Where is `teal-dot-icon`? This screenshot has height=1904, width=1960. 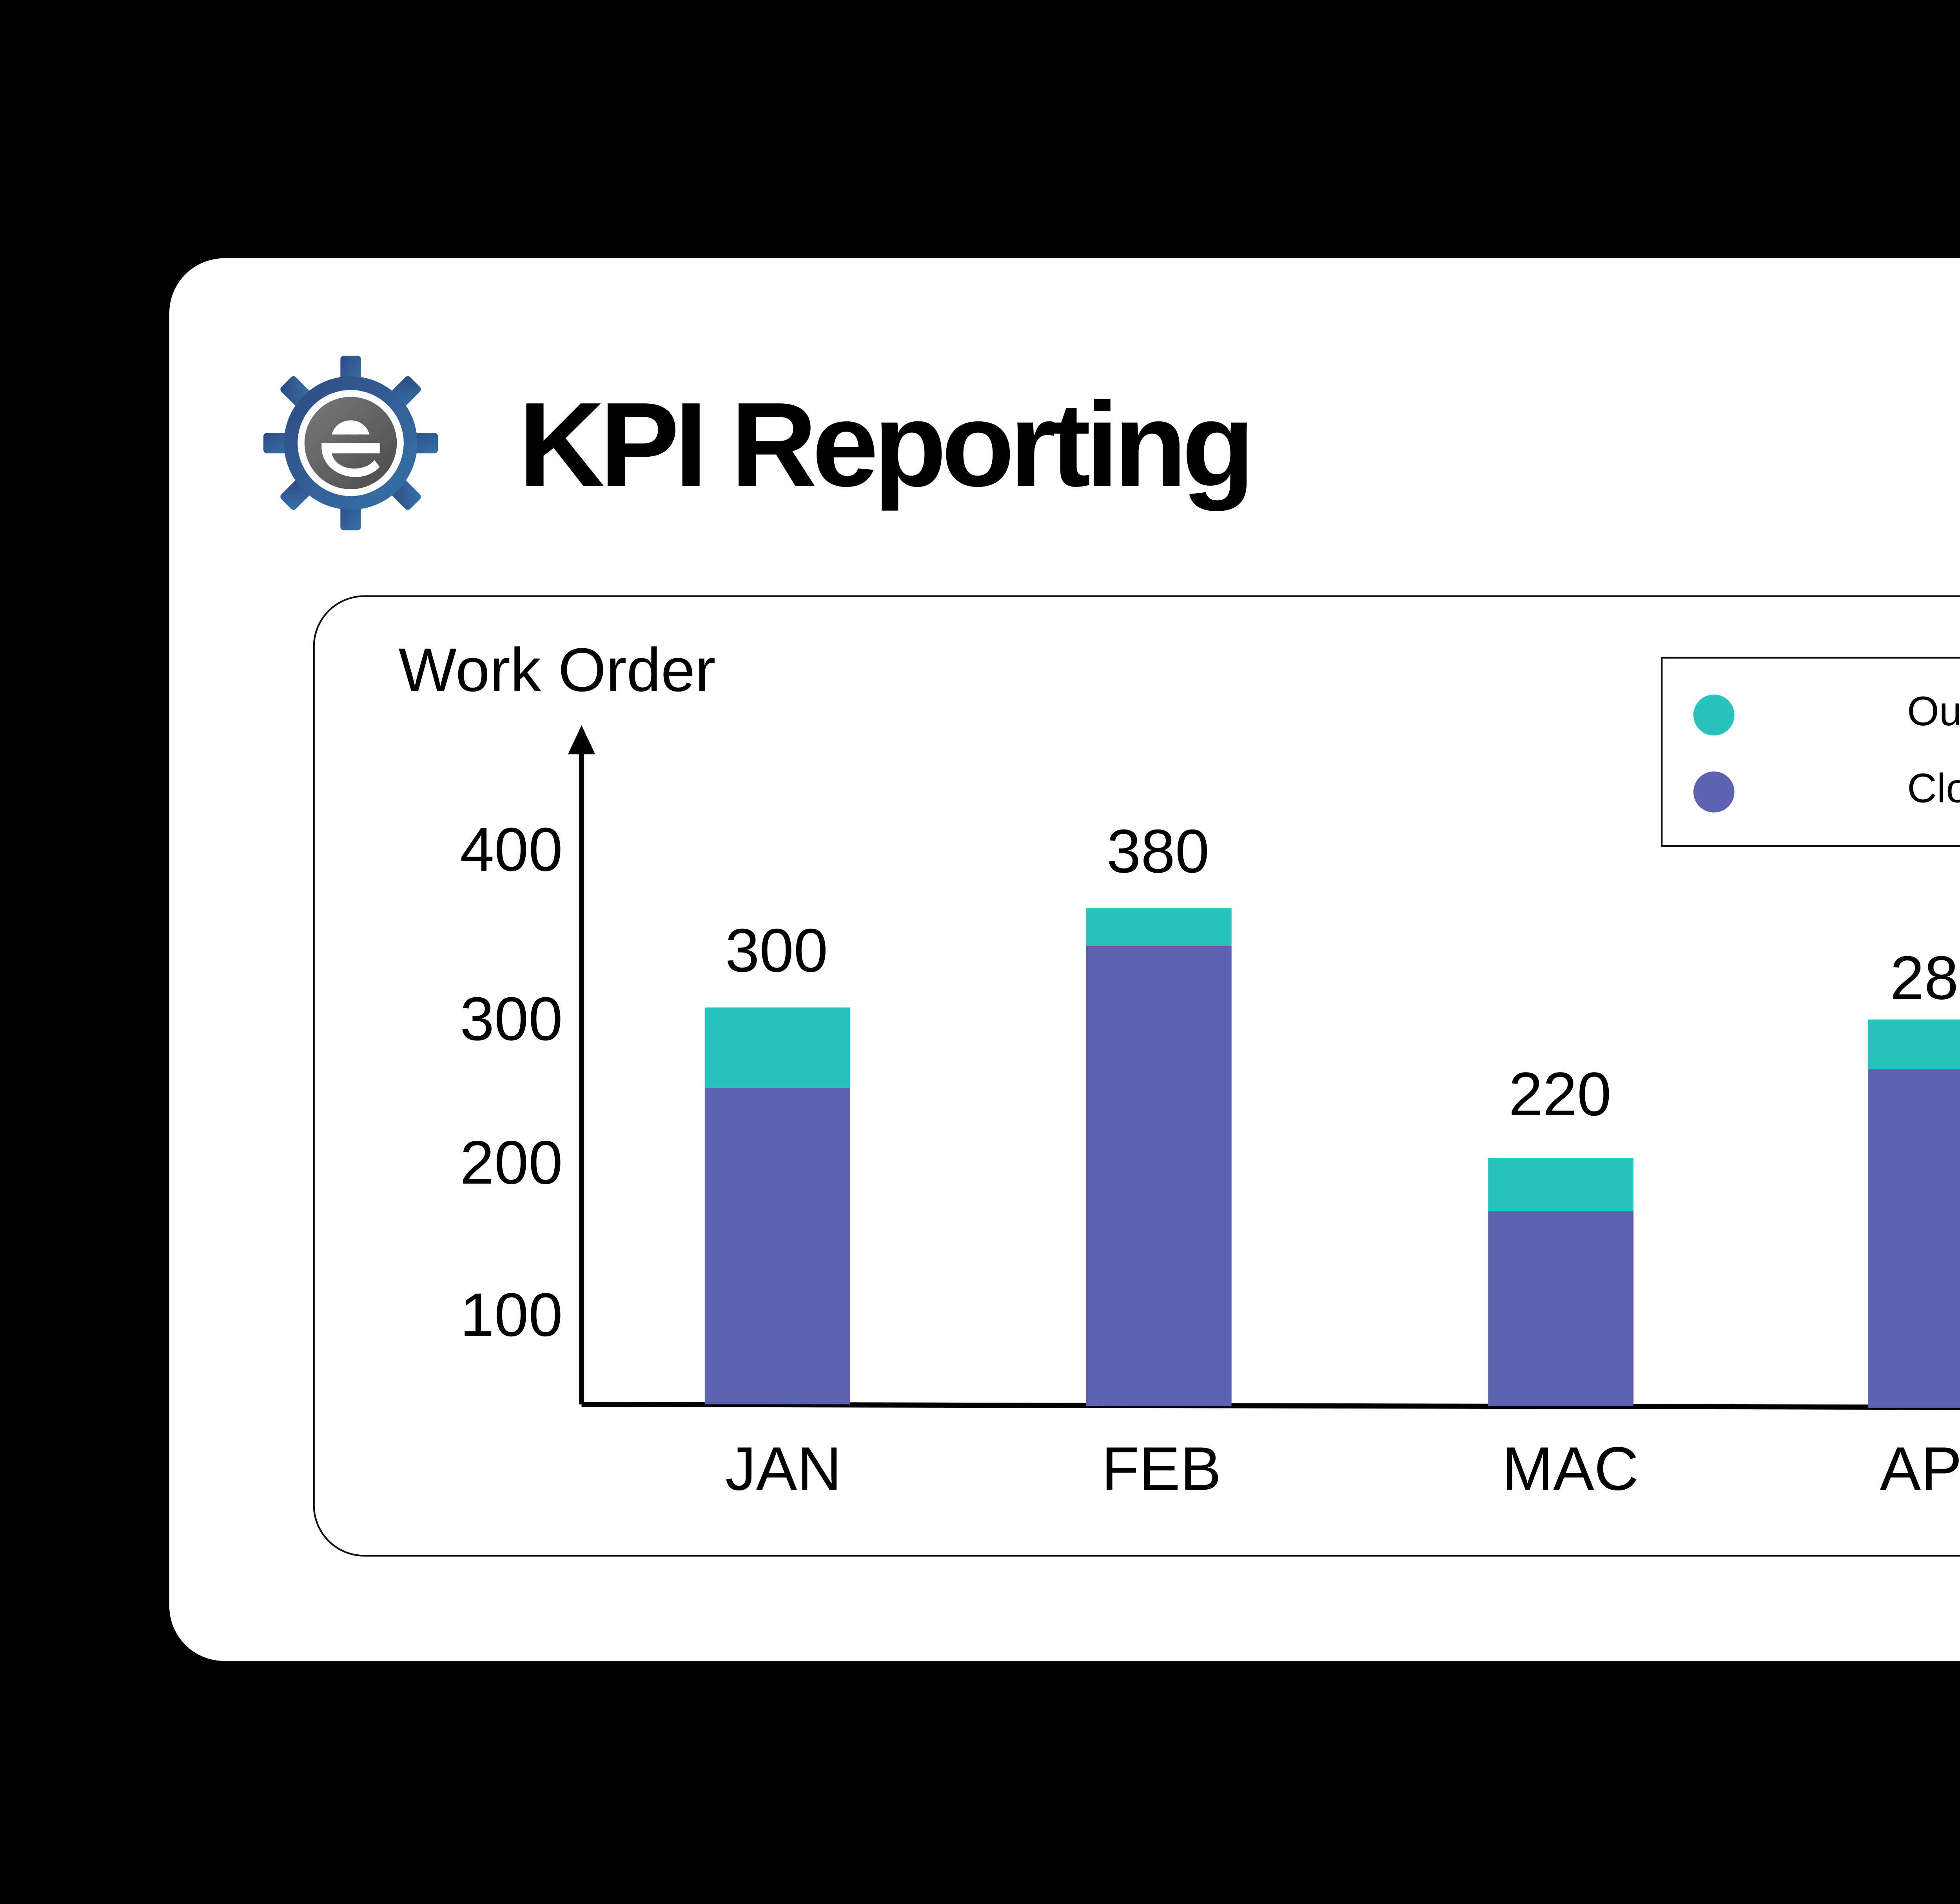 teal-dot-icon is located at coordinates (1714, 715).